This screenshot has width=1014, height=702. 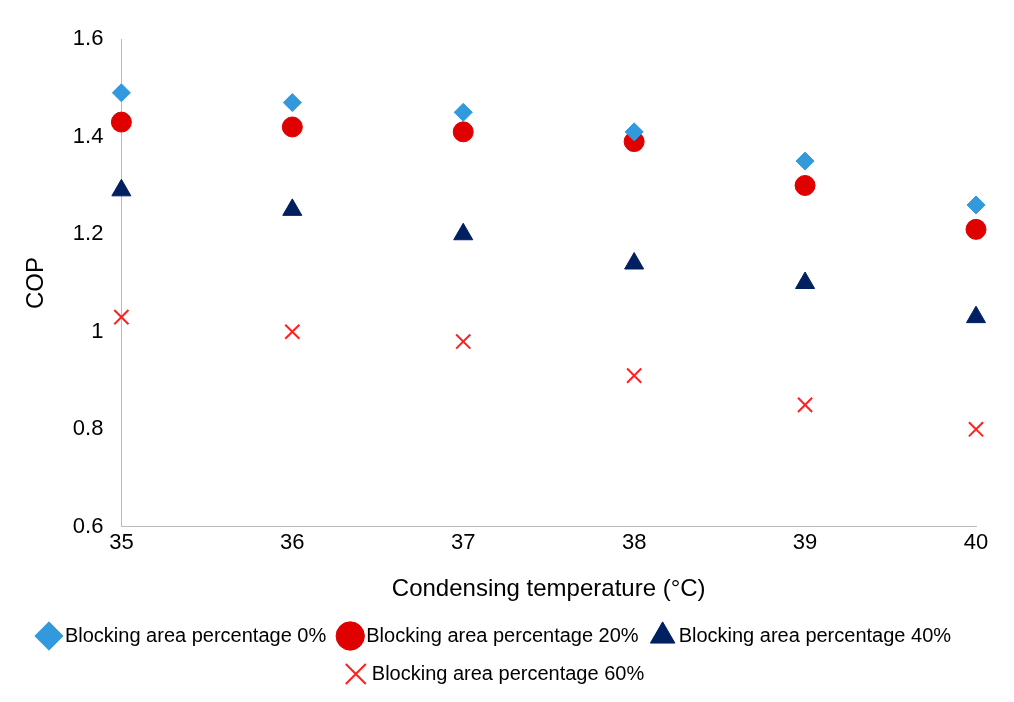 What do you see at coordinates (815, 634) in the screenshot?
I see `legend-label: Blocking area percentage 40%` at bounding box center [815, 634].